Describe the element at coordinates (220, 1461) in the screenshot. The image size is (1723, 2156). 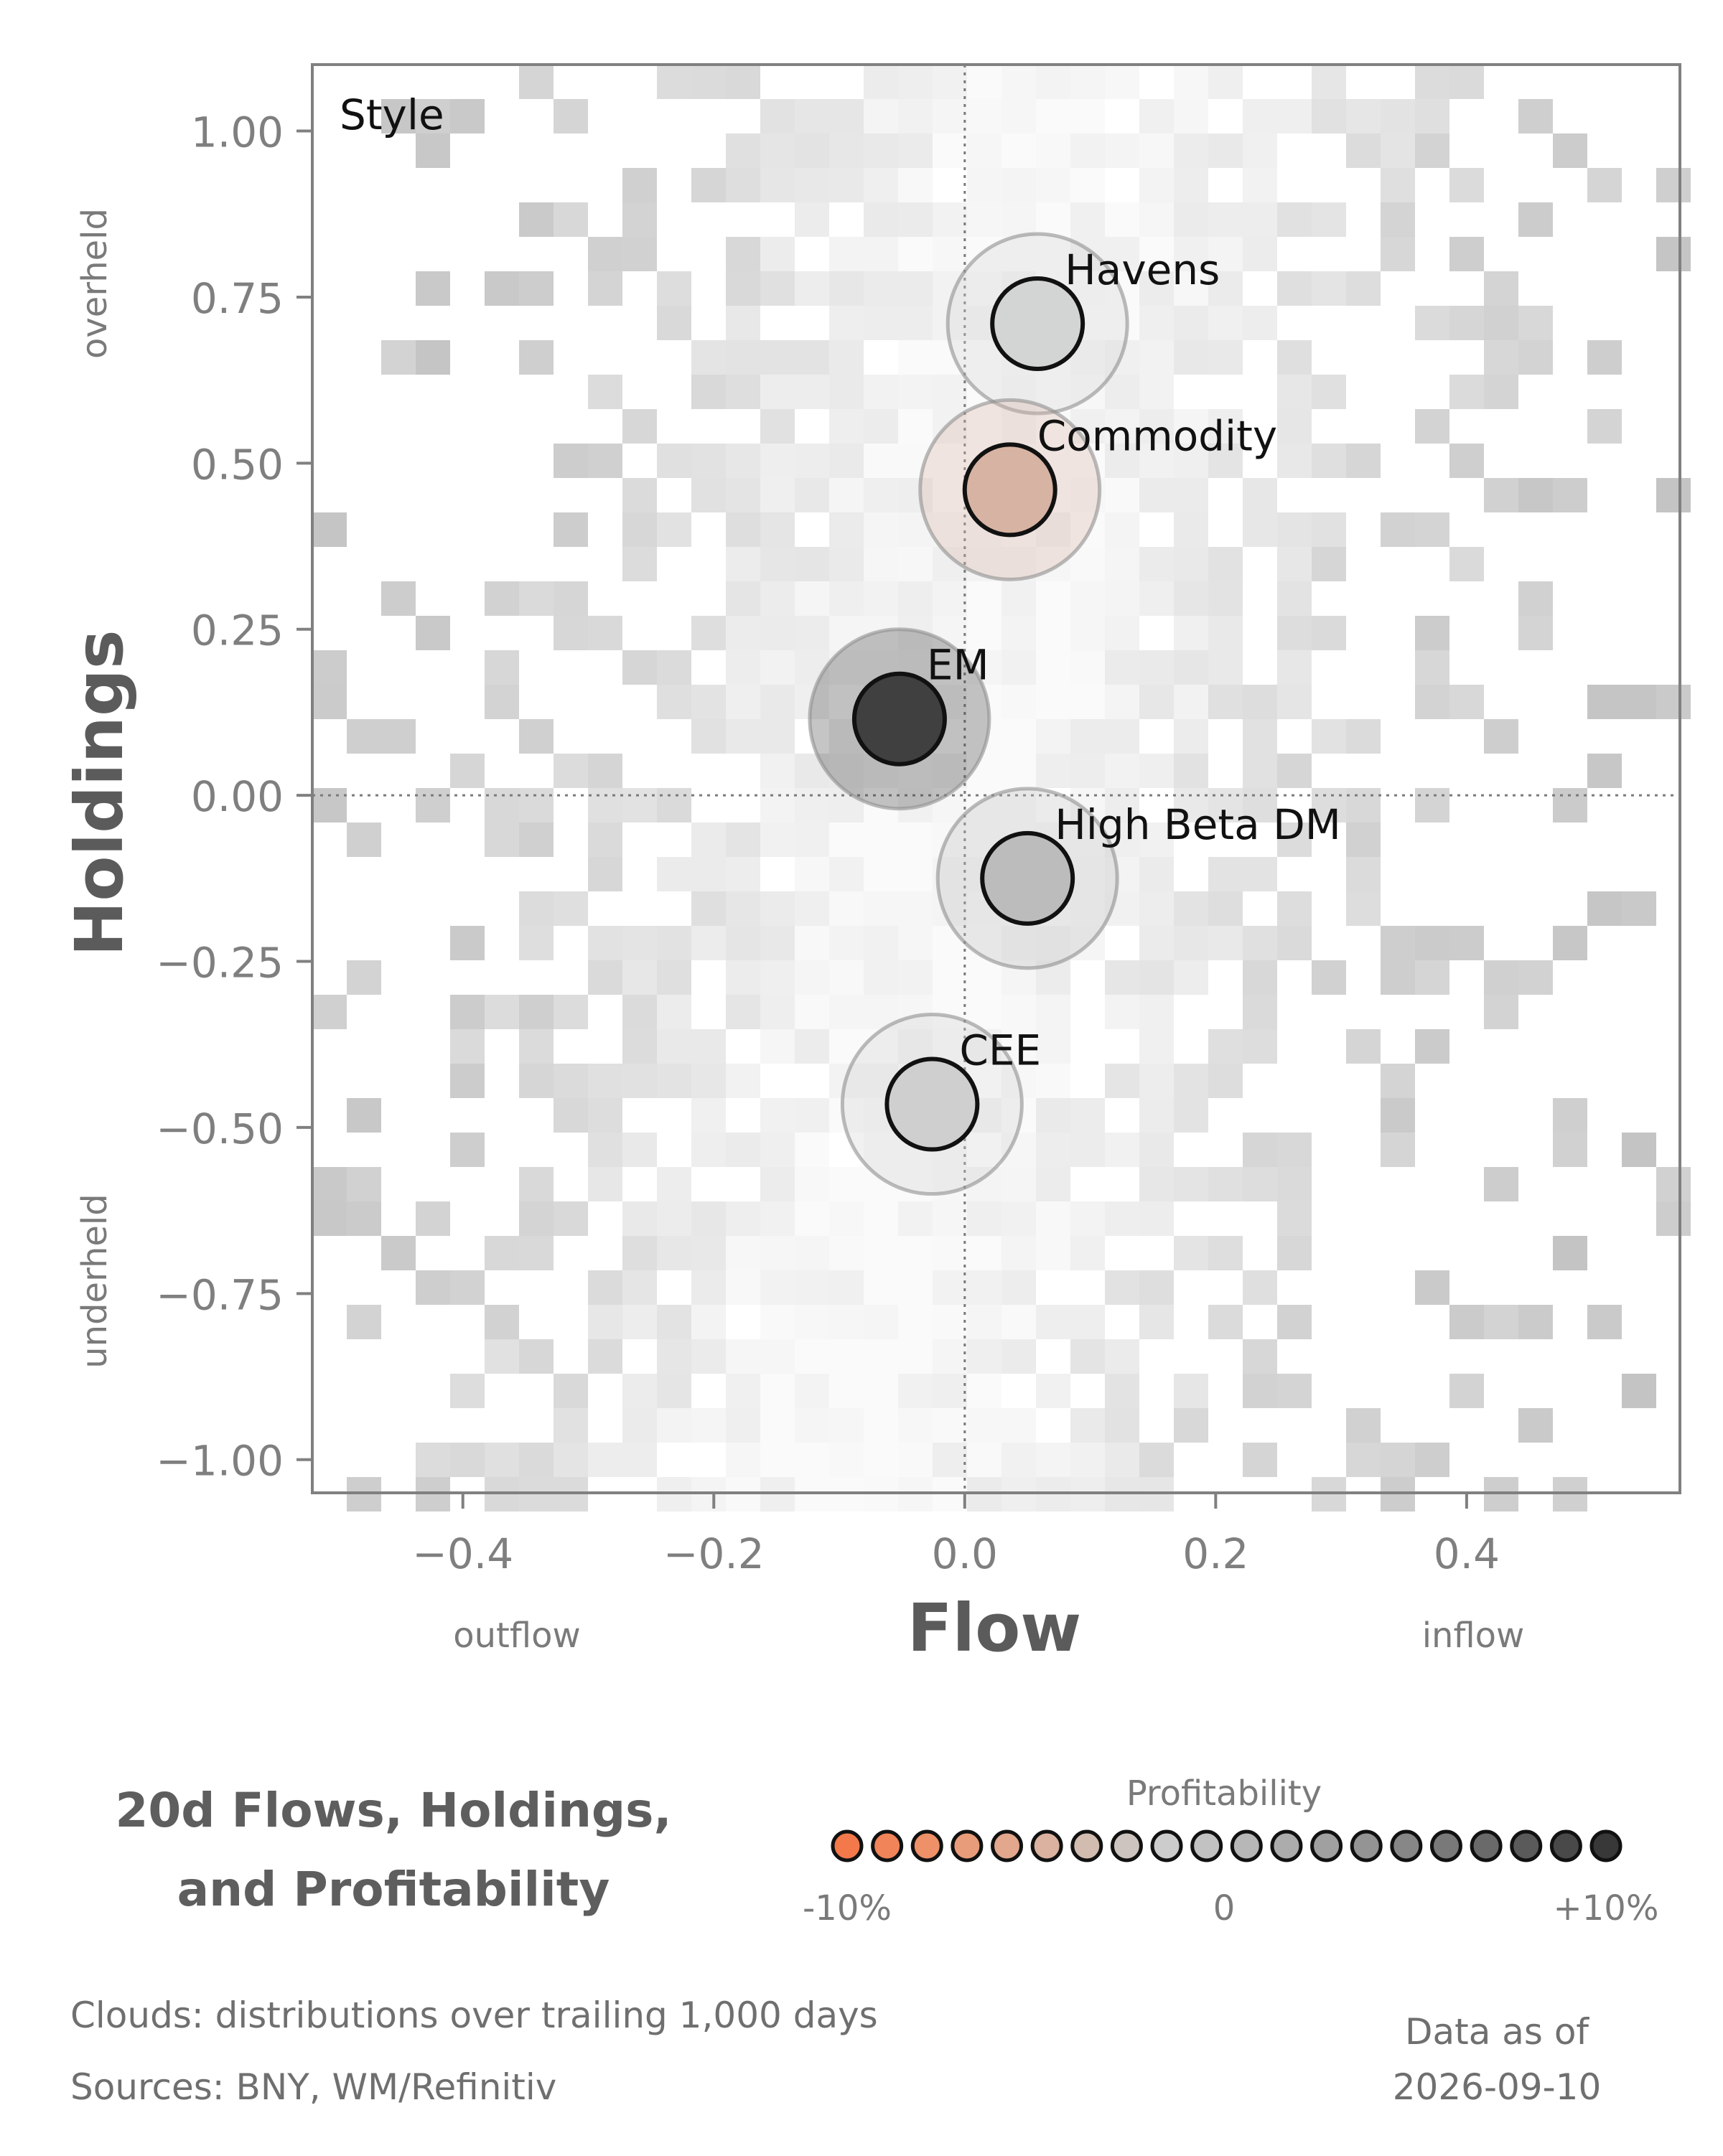
I see `y-tick-label: −1.00` at that location.